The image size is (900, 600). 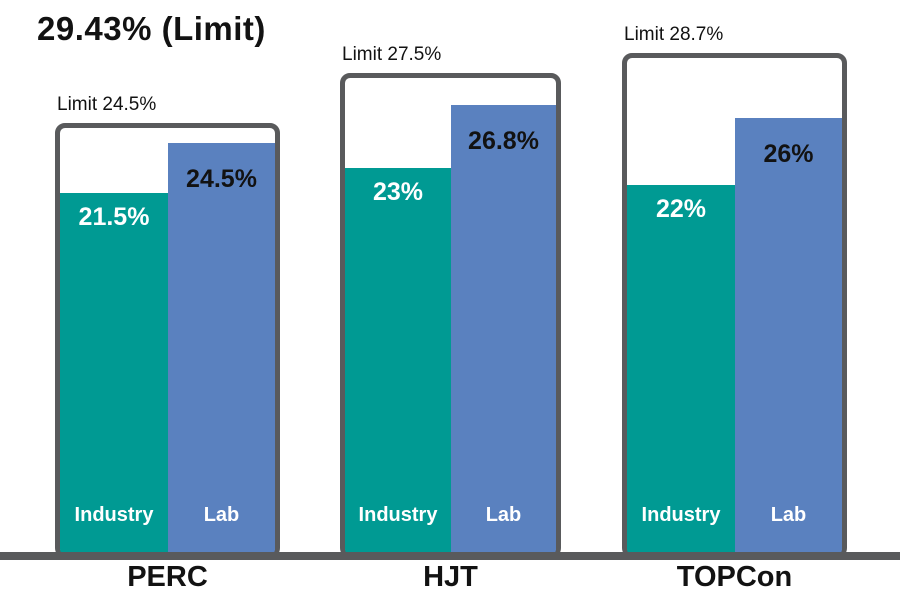 What do you see at coordinates (788, 154) in the screenshot?
I see `lab-value-label: 26%` at bounding box center [788, 154].